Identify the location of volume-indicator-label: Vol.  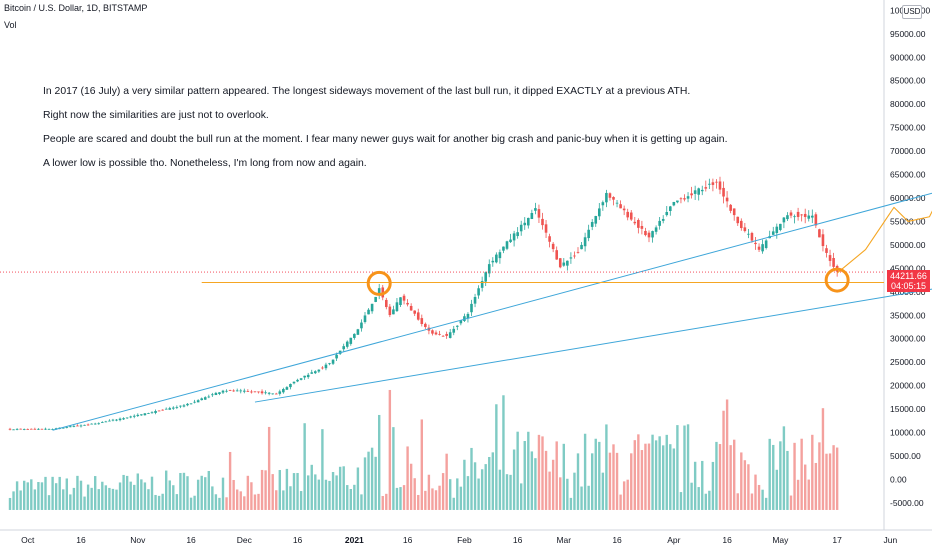
(10, 25).